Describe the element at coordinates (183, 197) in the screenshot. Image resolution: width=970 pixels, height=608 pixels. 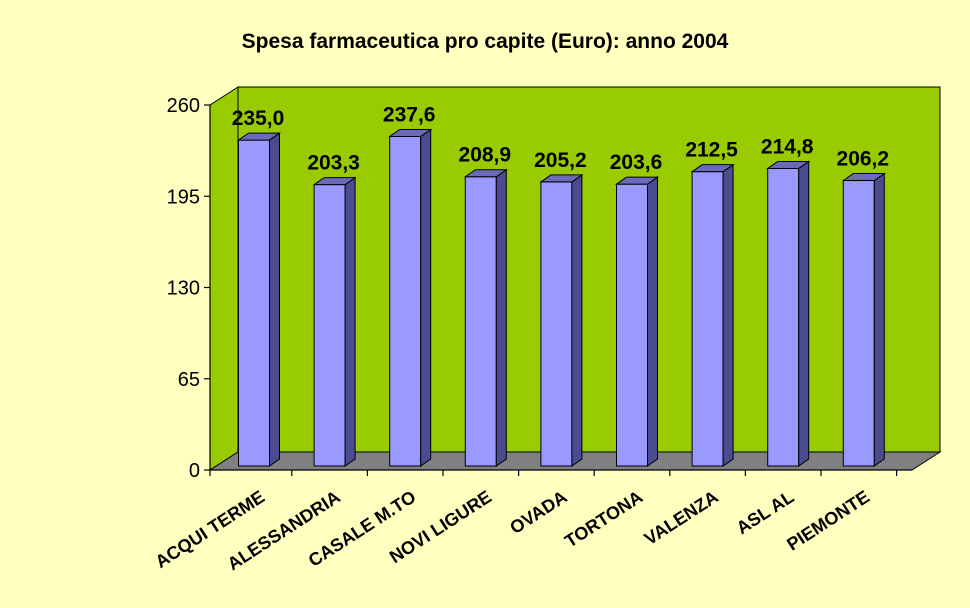
I see `y-tick-label: 195` at that location.